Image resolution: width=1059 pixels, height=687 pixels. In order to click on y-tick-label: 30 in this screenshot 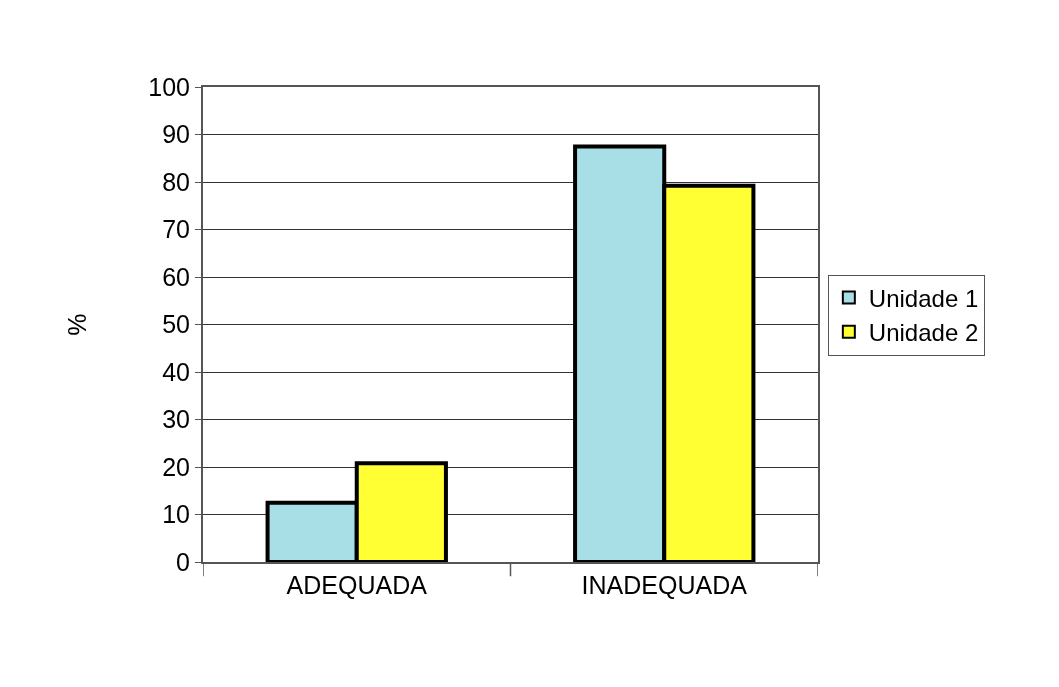, I will do `click(176, 419)`.